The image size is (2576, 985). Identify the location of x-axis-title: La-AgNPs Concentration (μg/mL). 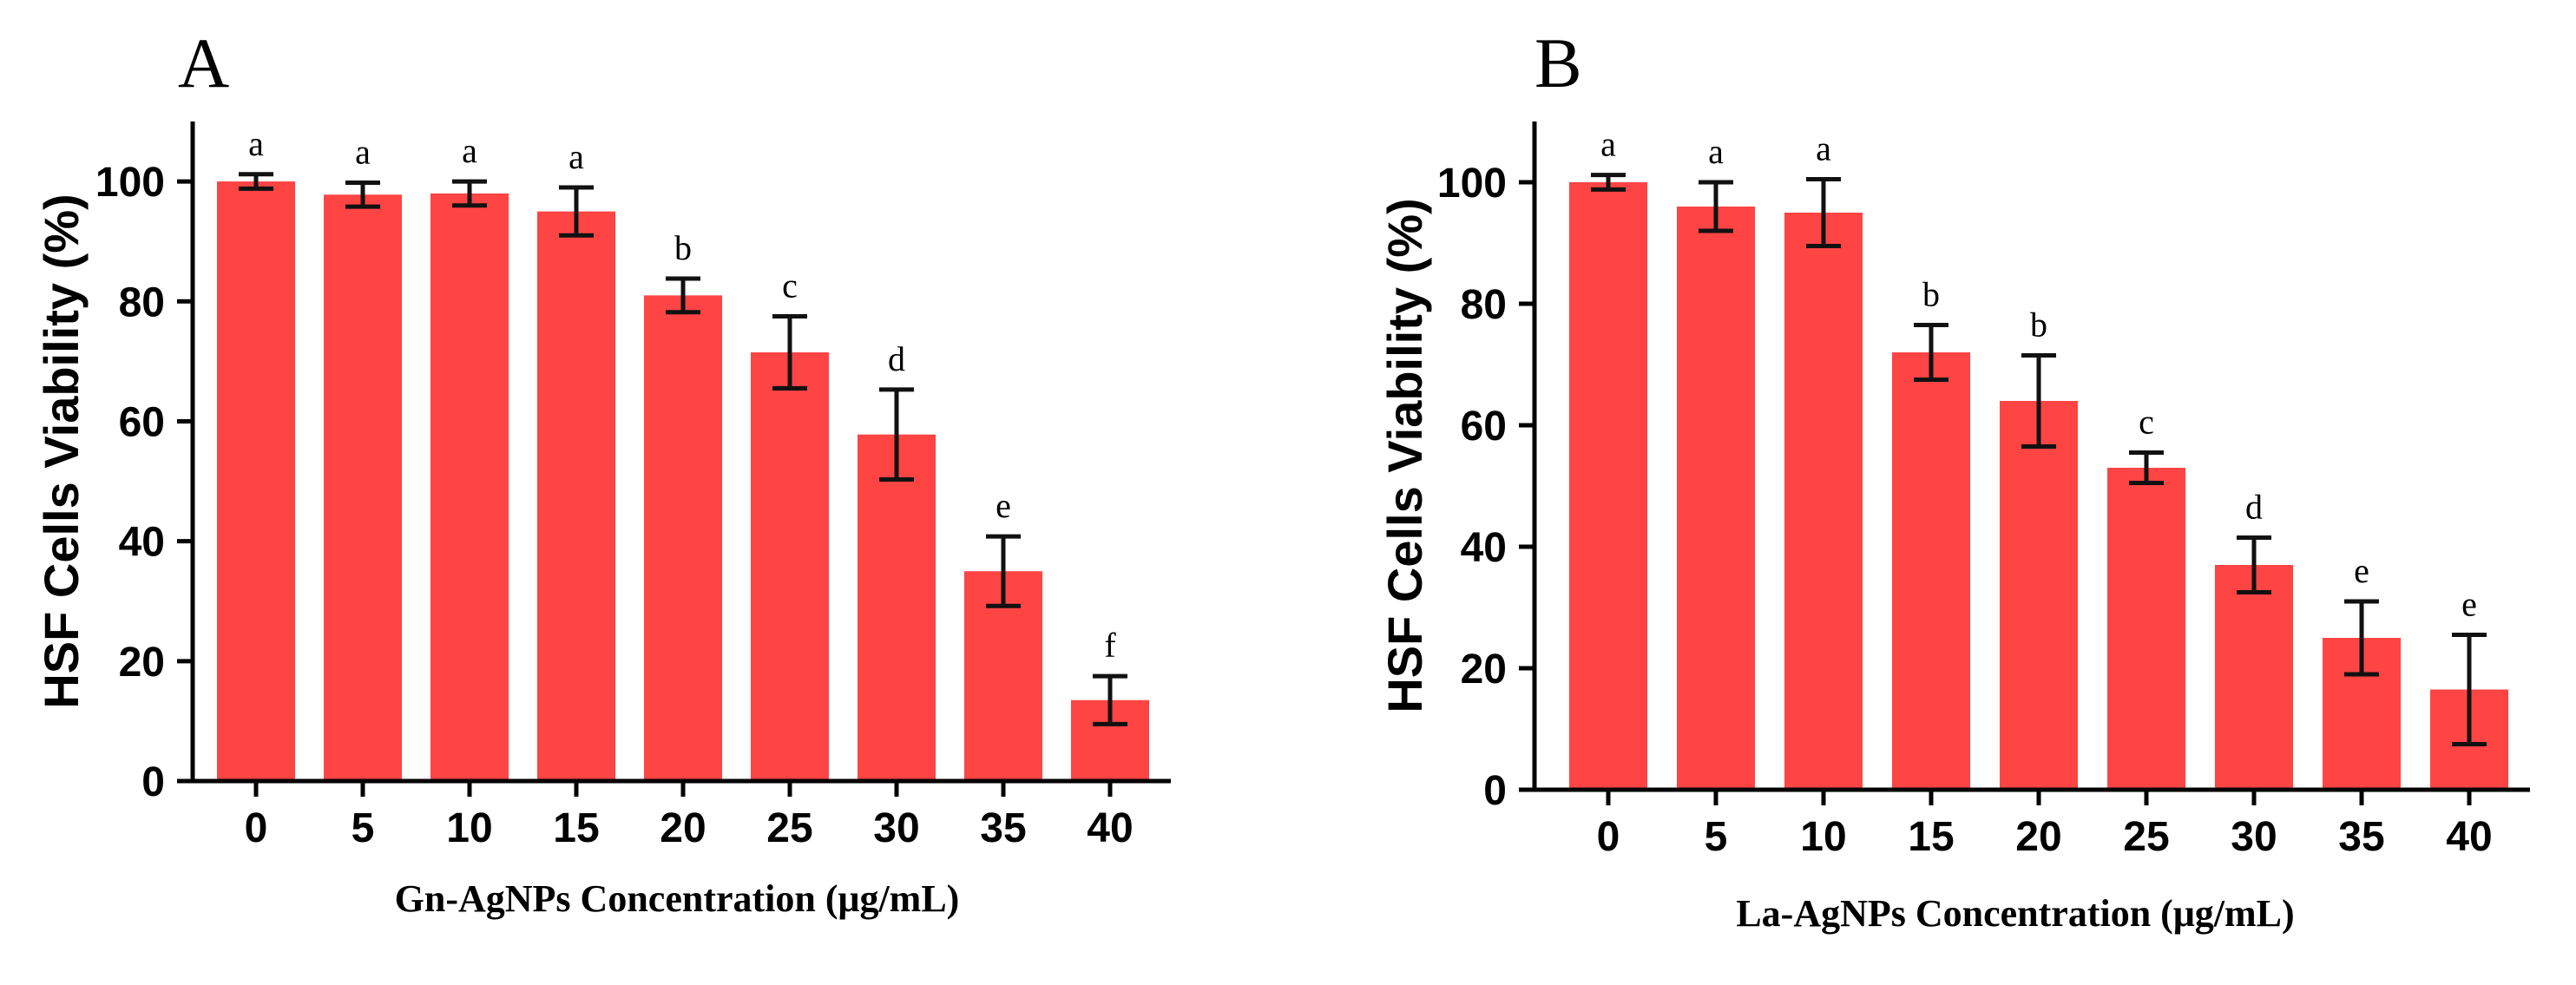
(2015, 913).